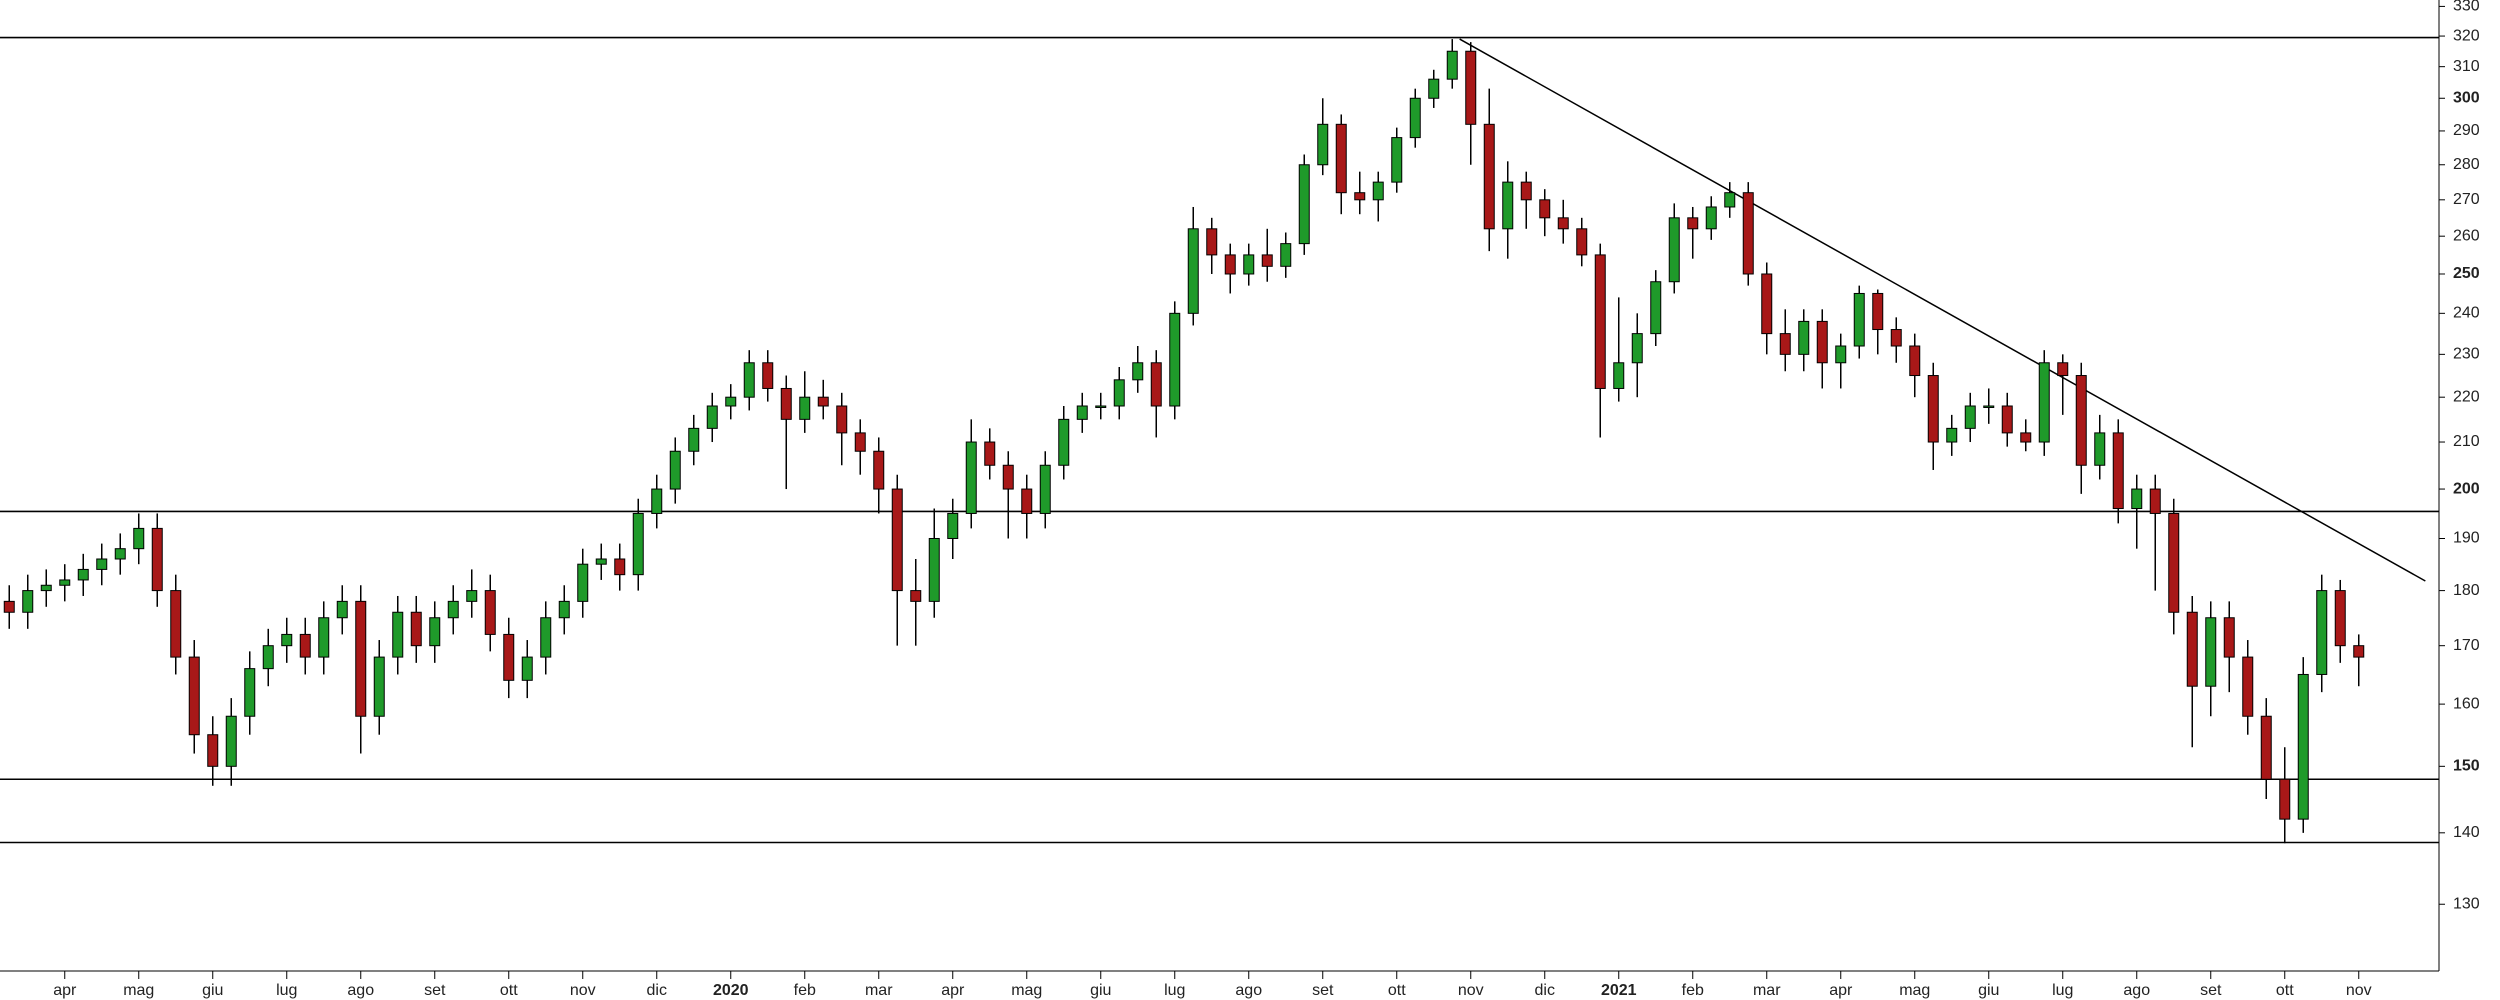 The image size is (2500, 1000). I want to click on x-tick-label: nov, so click(2359, 990).